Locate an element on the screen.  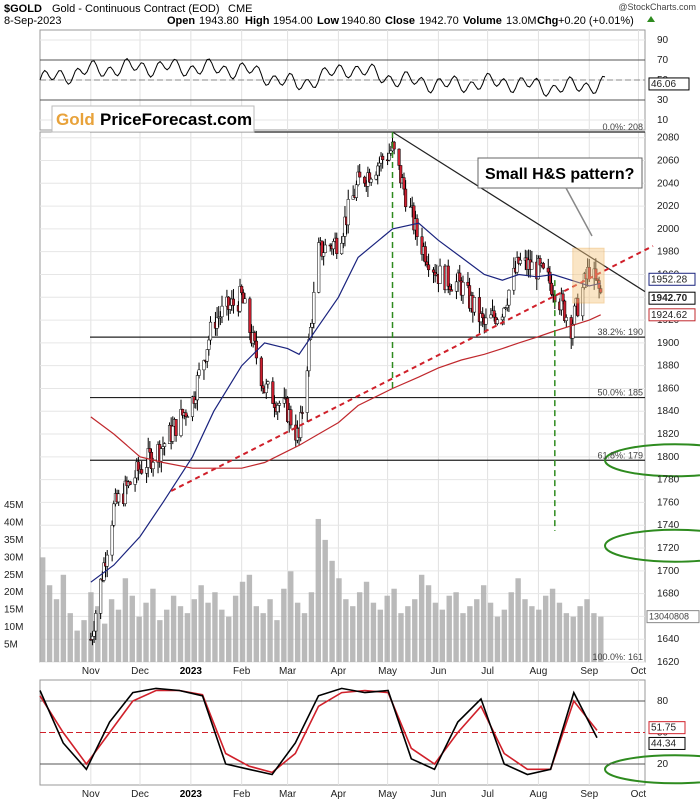
low-label: Low is located at coordinates (328, 21).